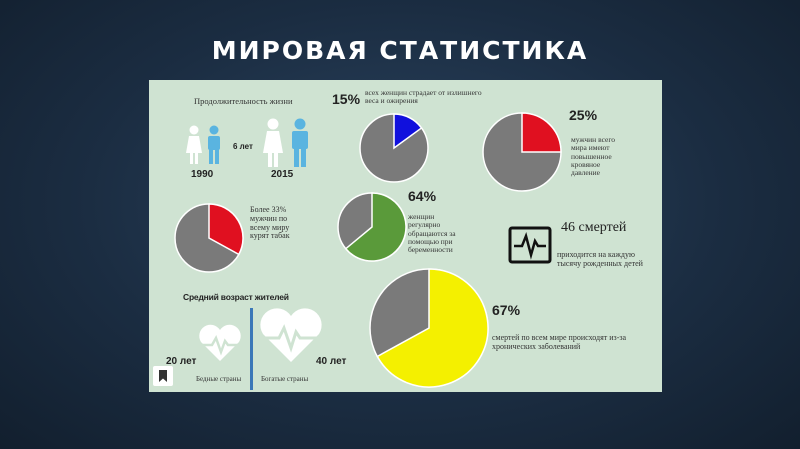 Image resolution: width=800 pixels, height=449 pixels. I want to click on women-weight-percent: 15%, so click(346, 99).